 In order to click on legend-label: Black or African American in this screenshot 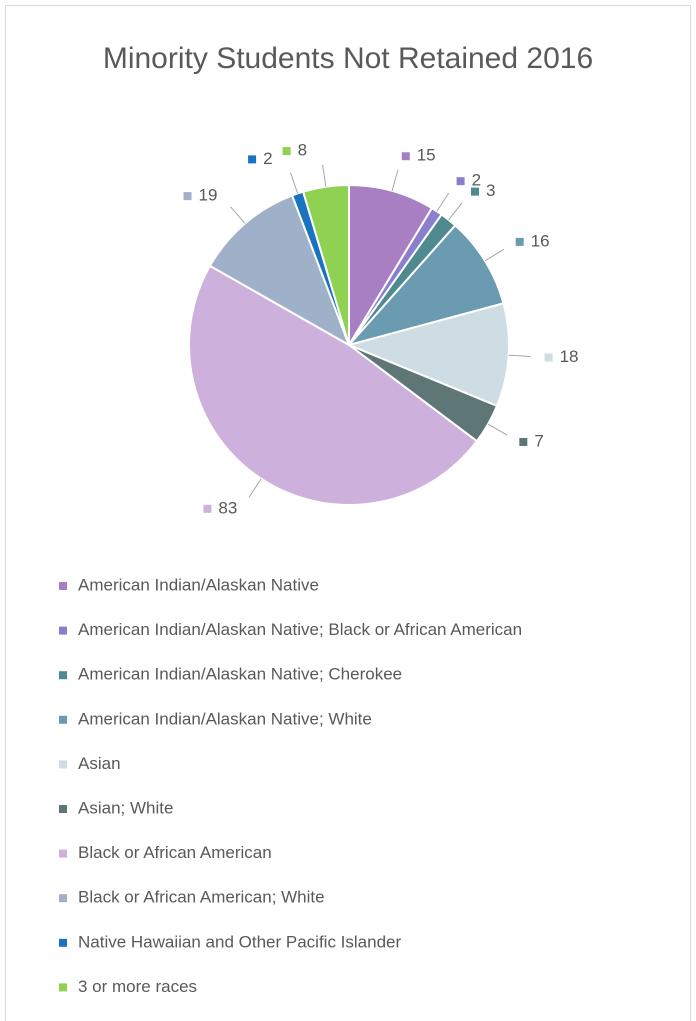, I will do `click(175, 852)`.